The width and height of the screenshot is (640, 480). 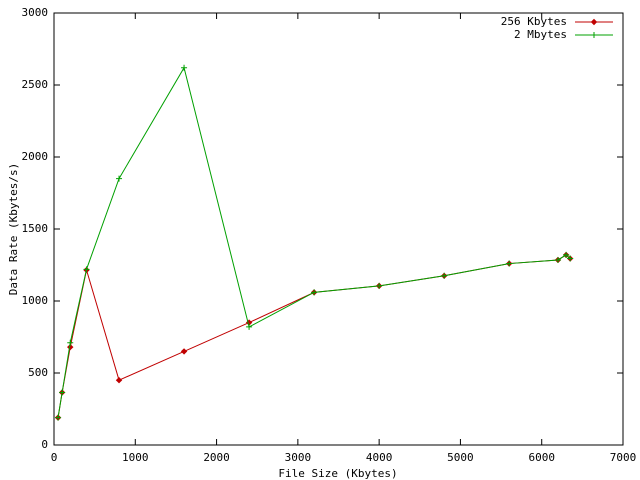 I want to click on x-tick-label: 1000, so click(x=135, y=457).